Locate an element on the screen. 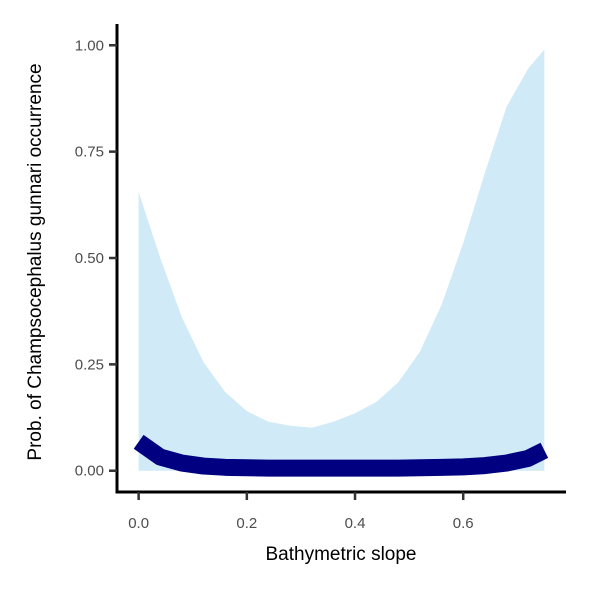 The height and width of the screenshot is (590, 590). y-tick-label: 0.00 is located at coordinates (89, 471).